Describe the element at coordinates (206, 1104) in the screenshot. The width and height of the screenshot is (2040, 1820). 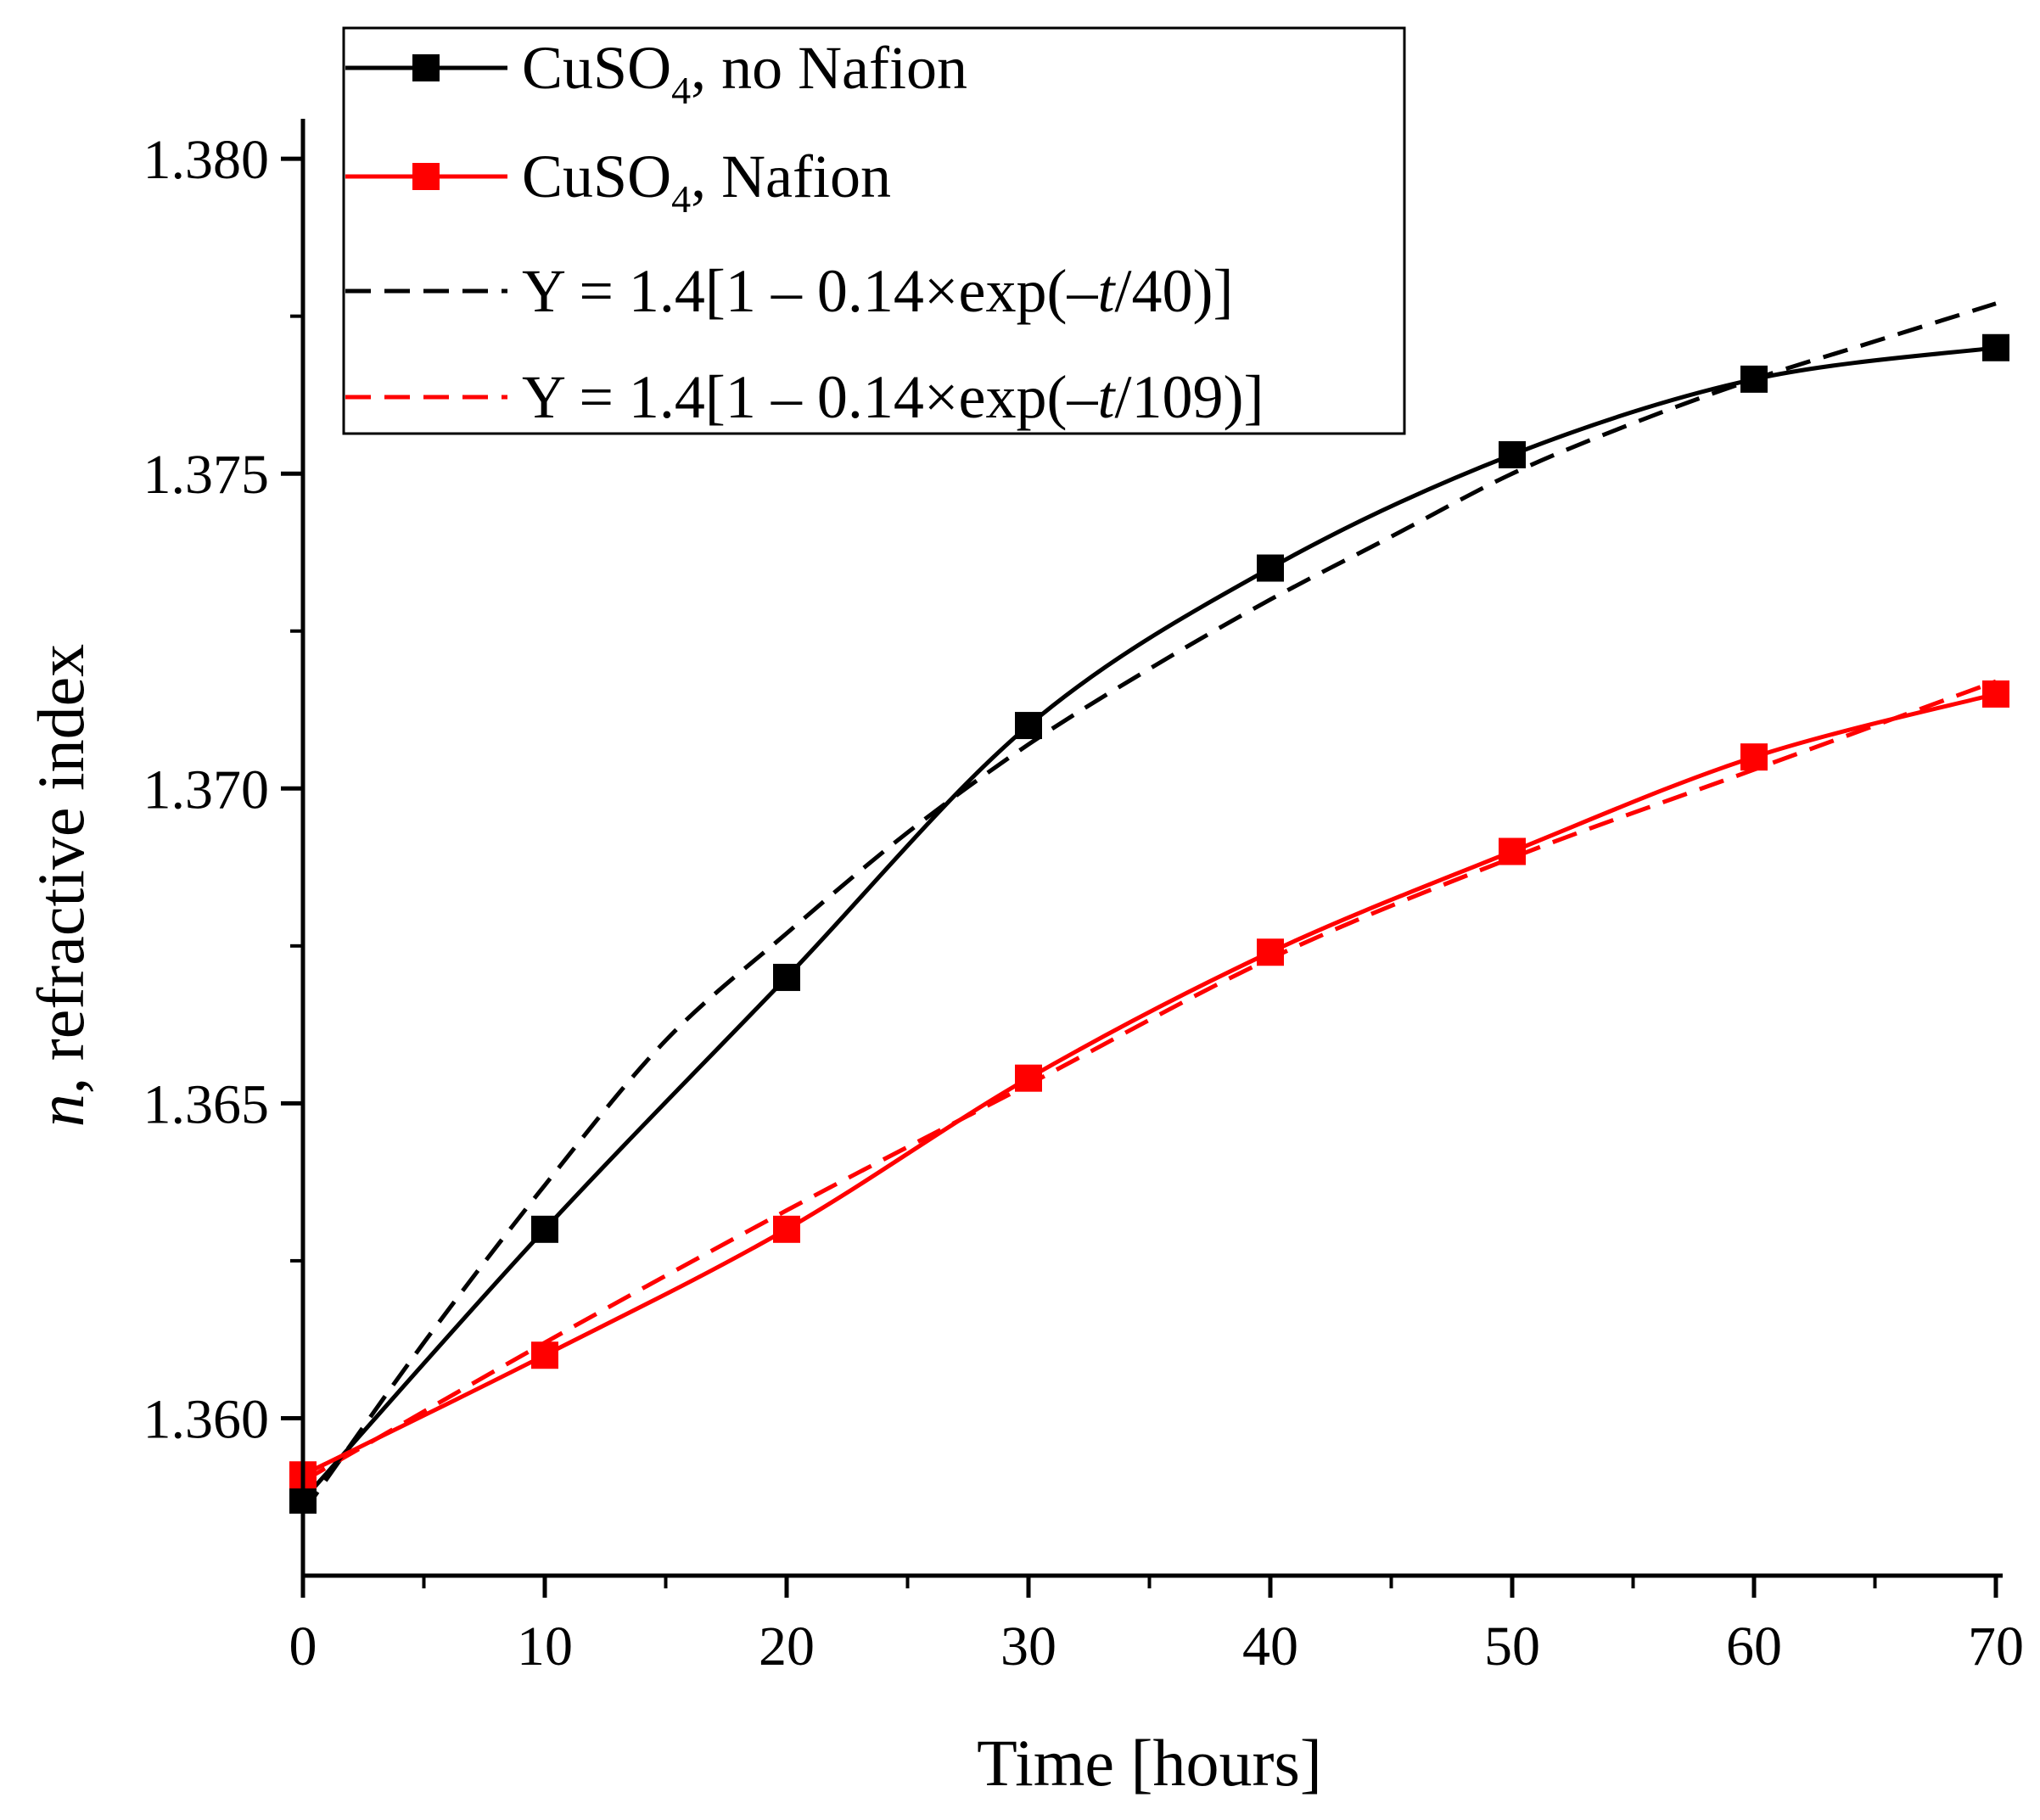
I see `y-tick-label: 1.365` at that location.